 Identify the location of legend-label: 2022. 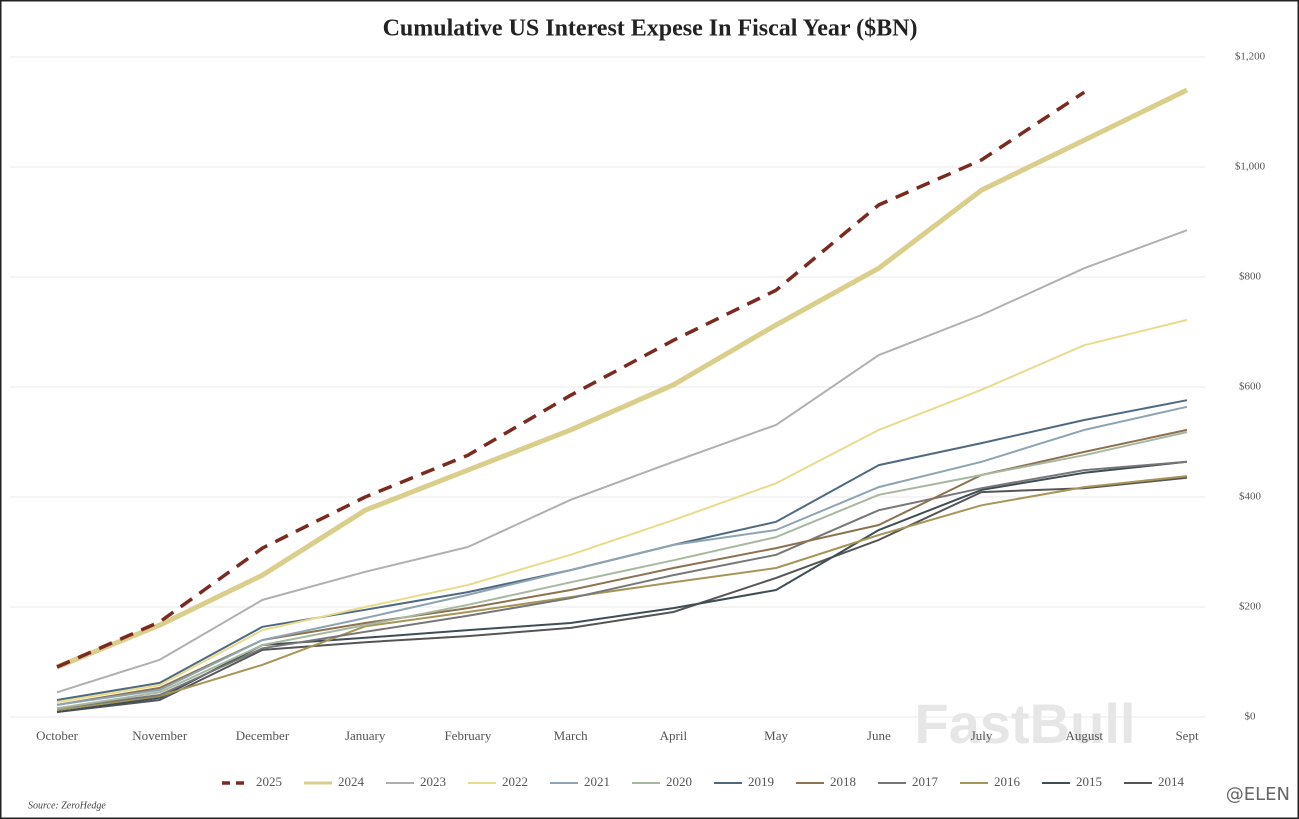
(515, 781).